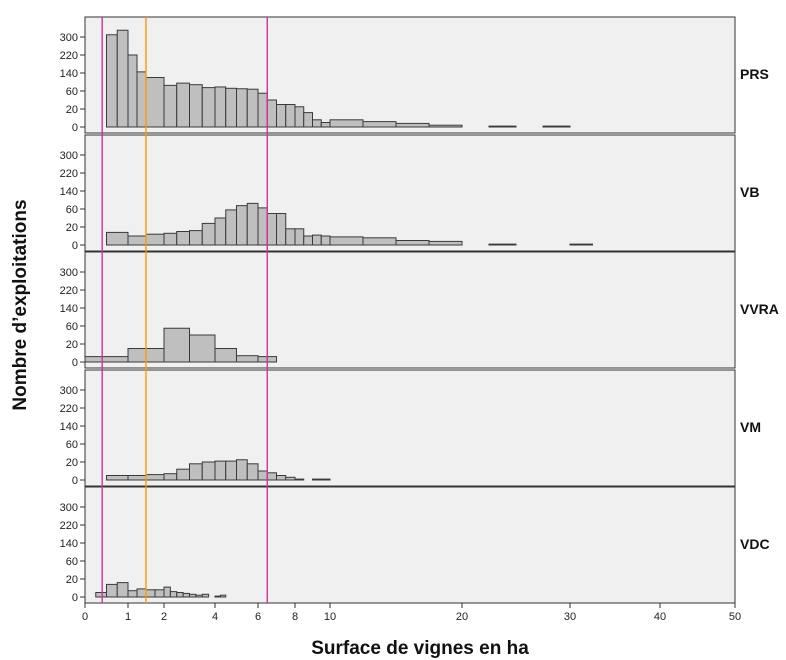  What do you see at coordinates (570, 617) in the screenshot?
I see `x-tick-label: 30` at bounding box center [570, 617].